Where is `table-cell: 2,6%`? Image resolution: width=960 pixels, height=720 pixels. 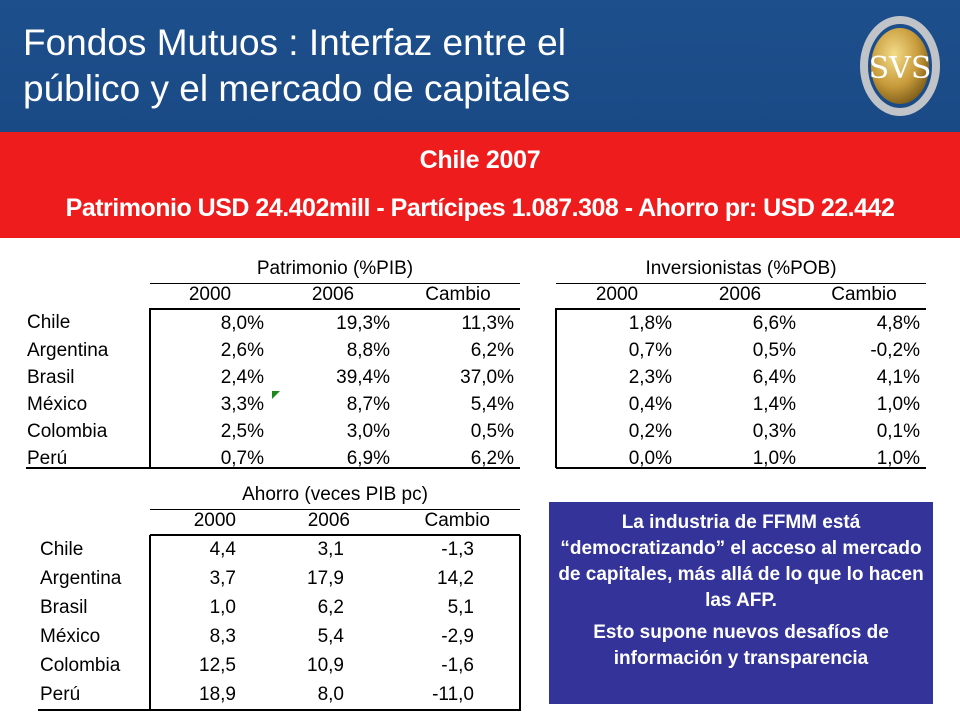
table-cell: 2,6% is located at coordinates (242, 350).